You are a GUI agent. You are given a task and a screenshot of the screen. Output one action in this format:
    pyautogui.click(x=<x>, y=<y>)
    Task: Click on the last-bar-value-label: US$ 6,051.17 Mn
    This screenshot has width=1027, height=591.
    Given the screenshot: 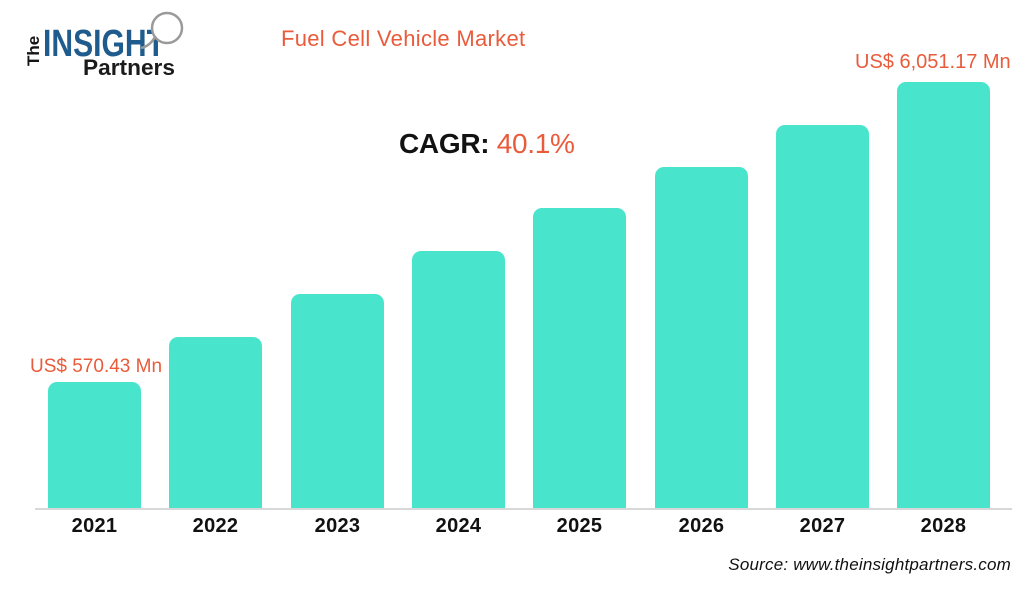 What is the action you would take?
    pyautogui.click(x=933, y=62)
    